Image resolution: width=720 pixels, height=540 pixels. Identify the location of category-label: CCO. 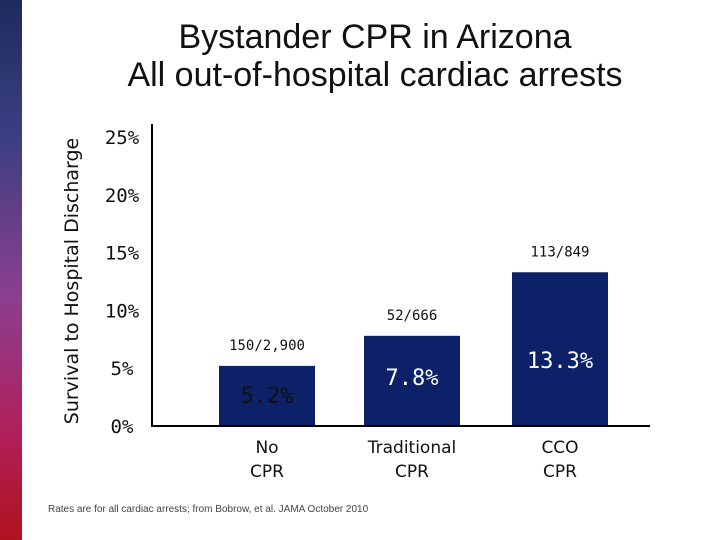
(559, 448).